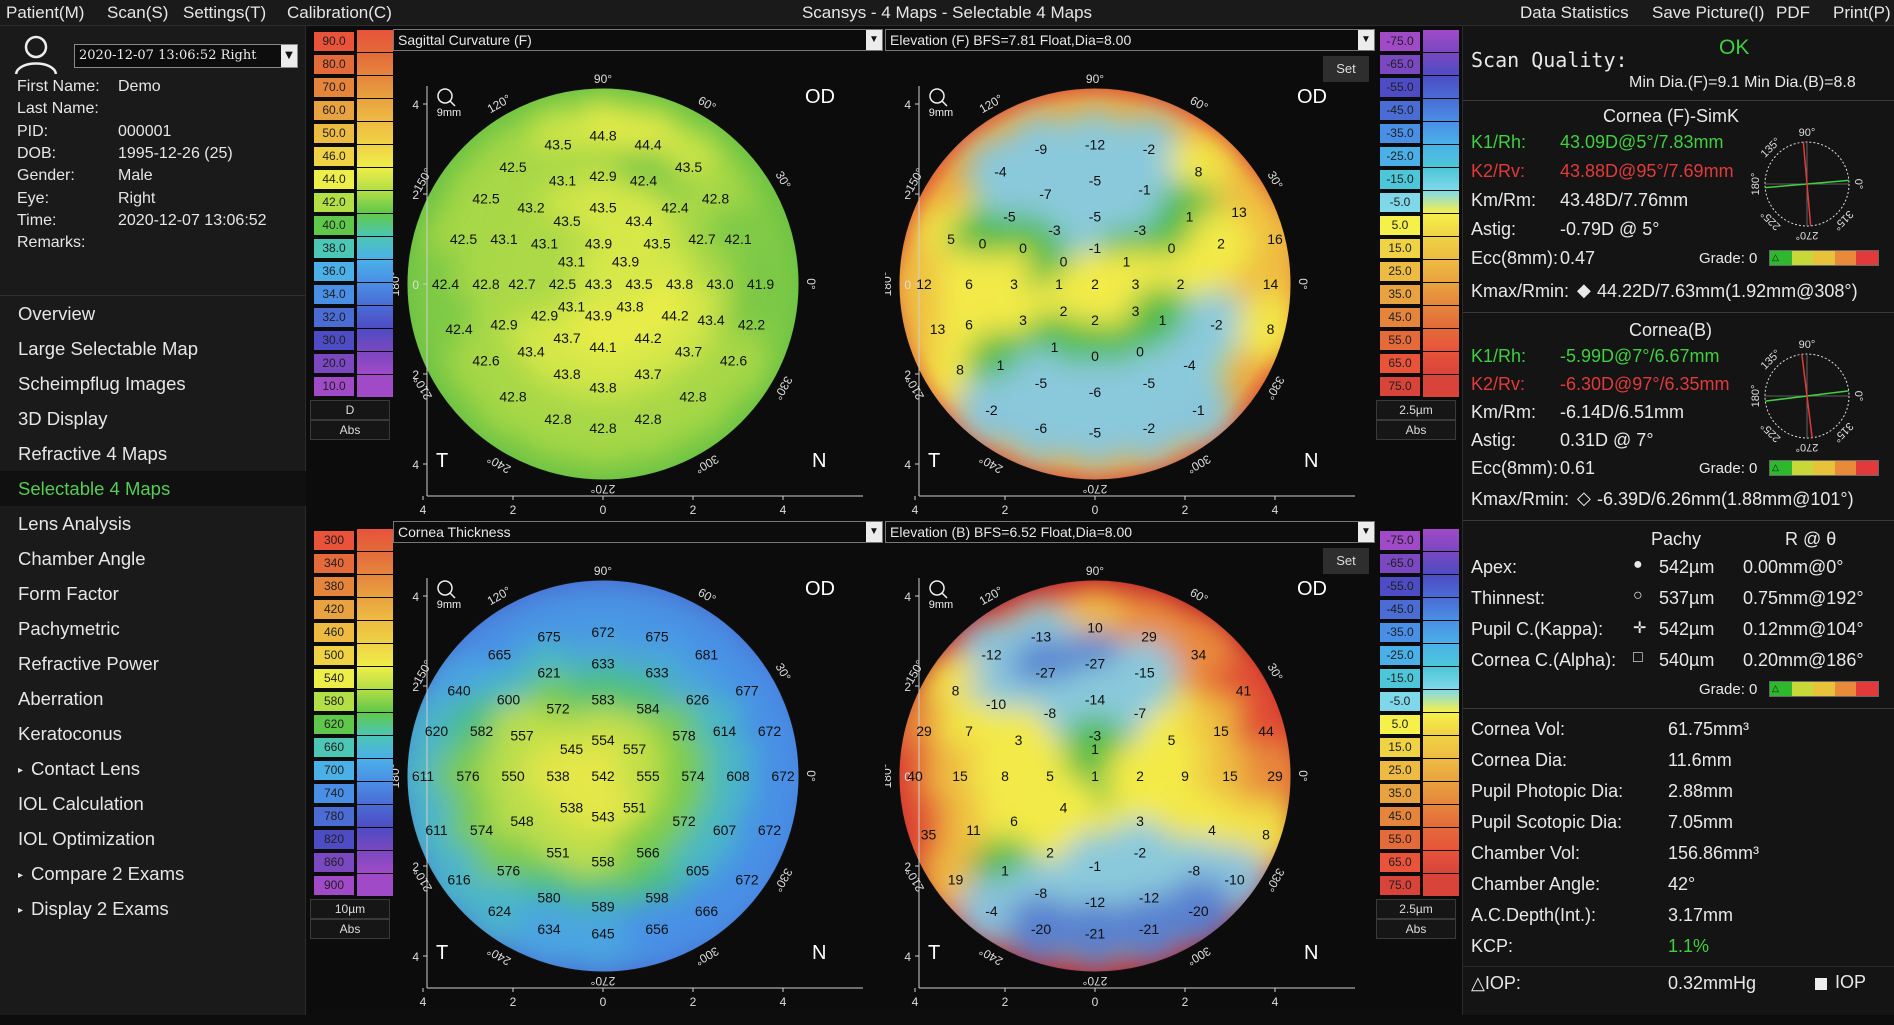 Image resolution: width=1894 pixels, height=1025 pixels. Describe the element at coordinates (602, 176) in the screenshot. I see `map-value-label: 42.9` at that location.